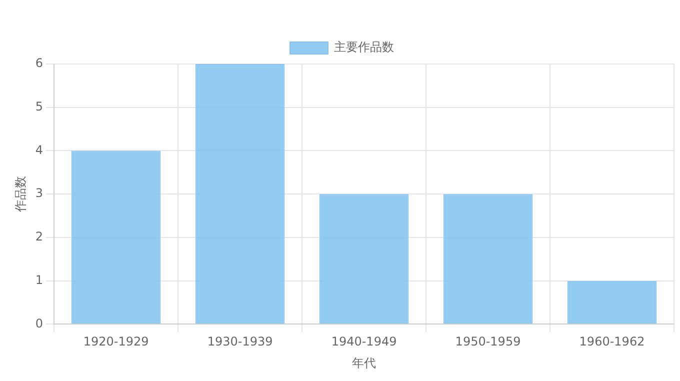  I want to click on x-tick-label: 1930-1939, so click(240, 341).